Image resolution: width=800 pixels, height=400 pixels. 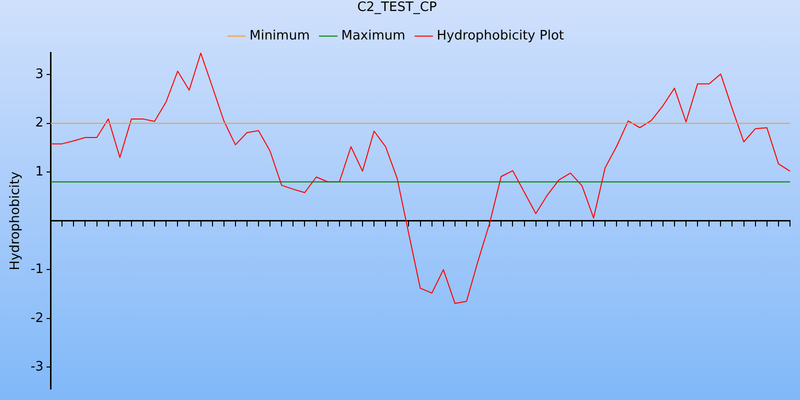 I want to click on legend-label: Minimum, so click(x=279, y=36).